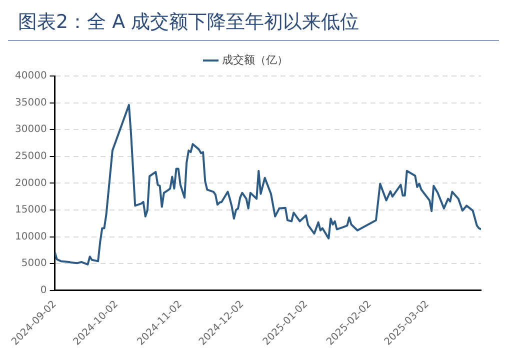  Describe the element at coordinates (31, 76) in the screenshot. I see `y-tick-label: 40000` at that location.